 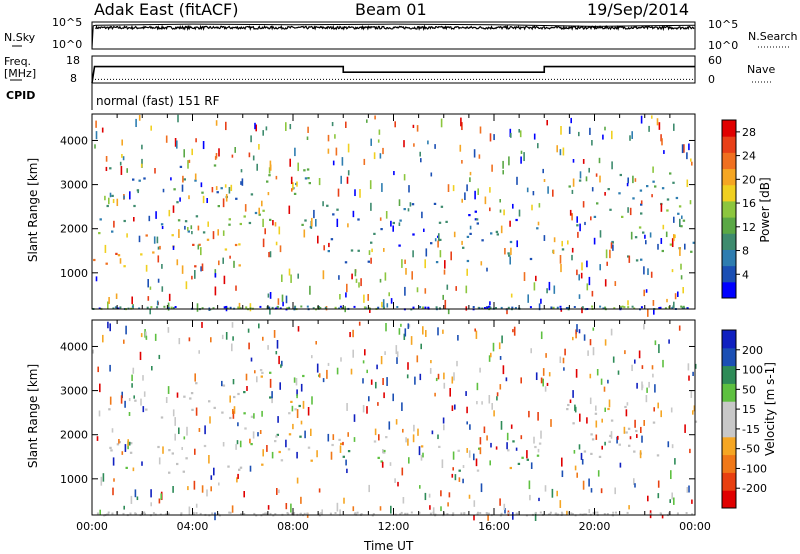 I want to click on x-tick-label: 20:00, so click(x=595, y=526).